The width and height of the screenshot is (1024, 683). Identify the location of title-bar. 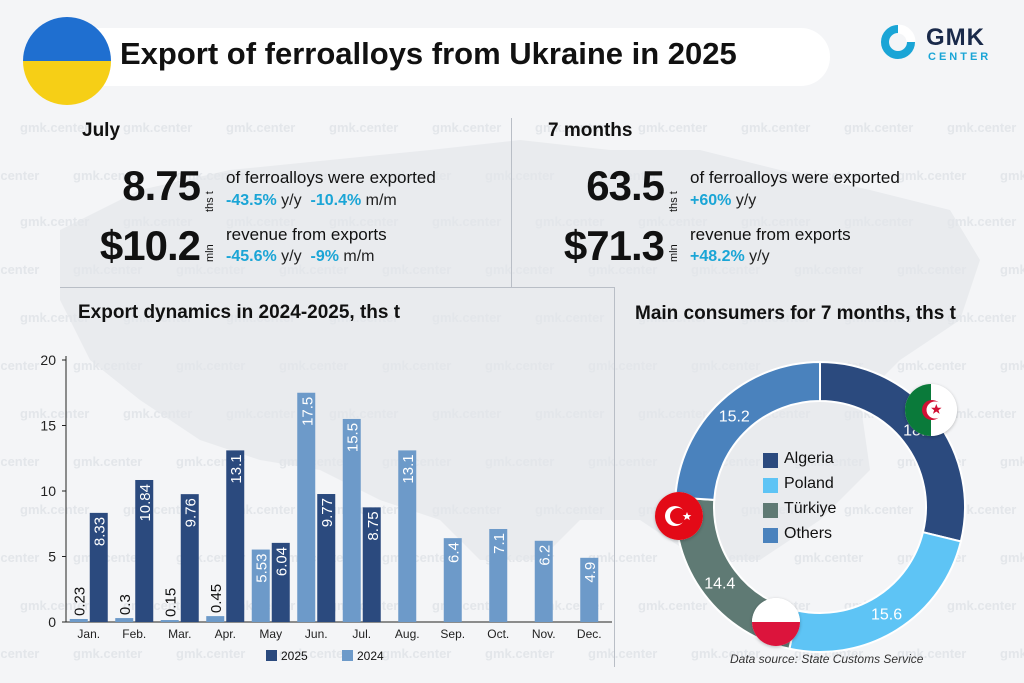
(450, 57).